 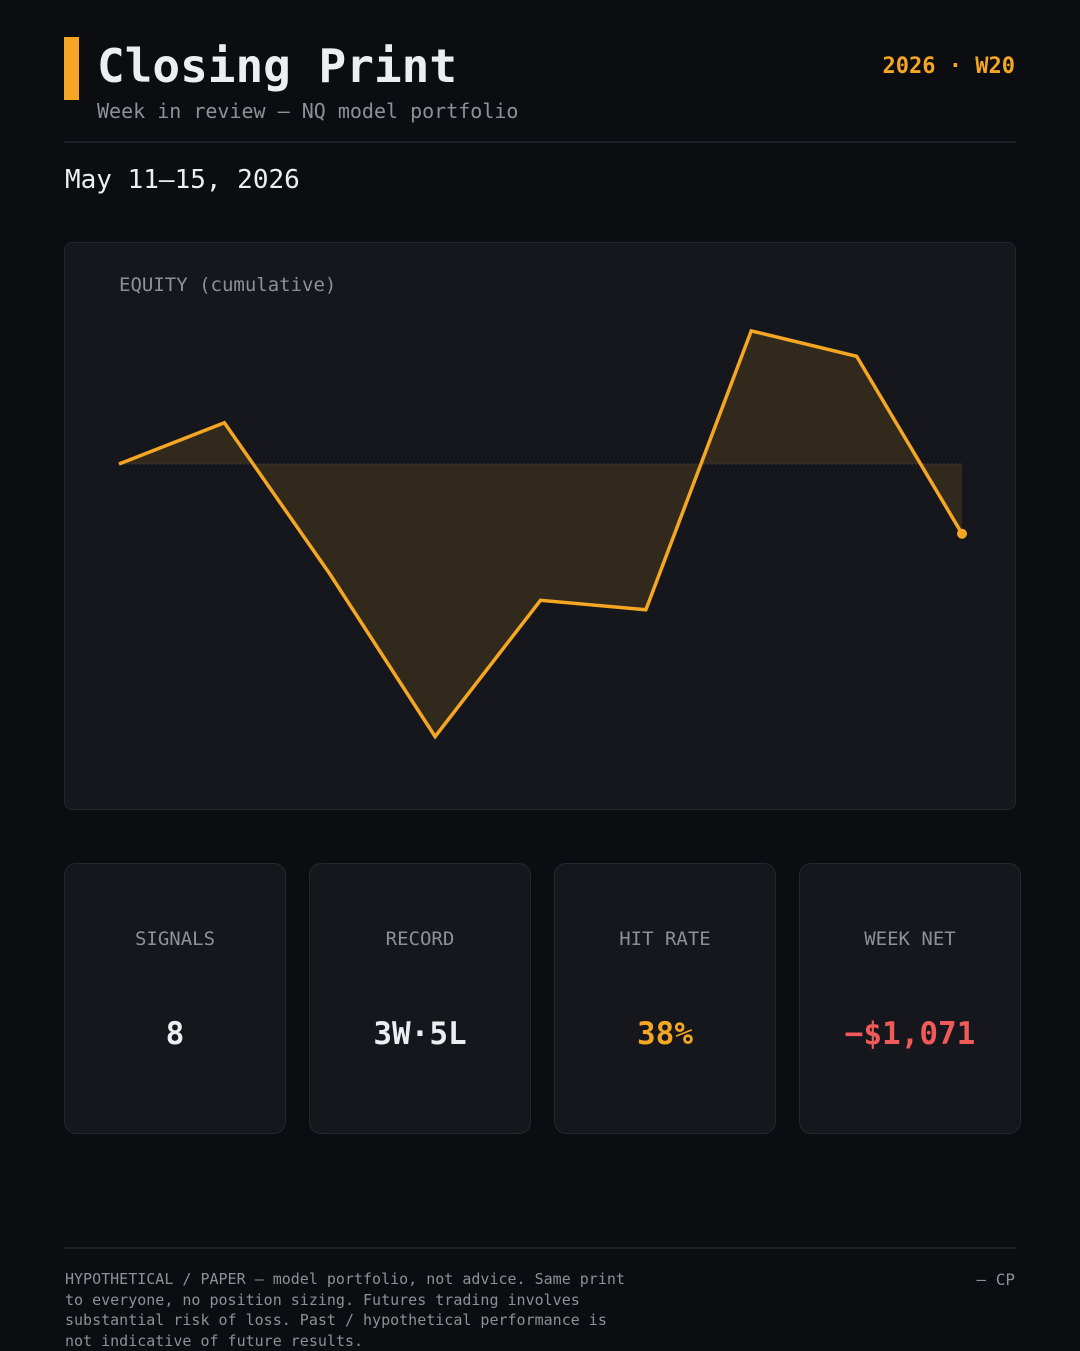 What do you see at coordinates (540, 1248) in the screenshot?
I see `footer-divider` at bounding box center [540, 1248].